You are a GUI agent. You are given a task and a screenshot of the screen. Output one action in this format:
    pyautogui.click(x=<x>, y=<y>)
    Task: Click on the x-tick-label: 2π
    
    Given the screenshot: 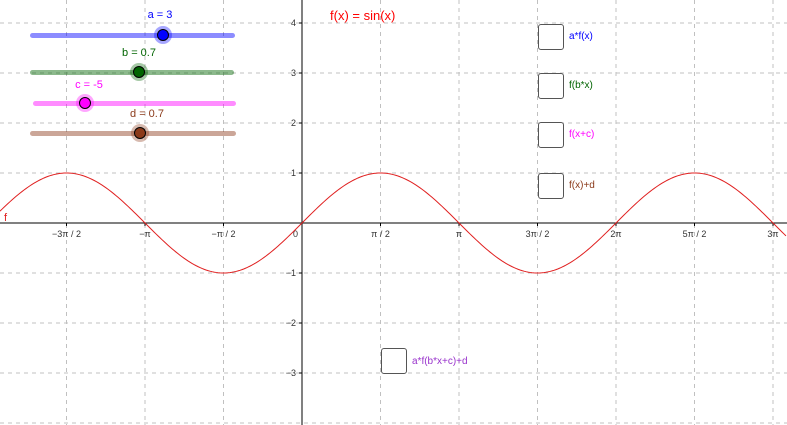 What is the action you would take?
    pyautogui.click(x=615, y=234)
    